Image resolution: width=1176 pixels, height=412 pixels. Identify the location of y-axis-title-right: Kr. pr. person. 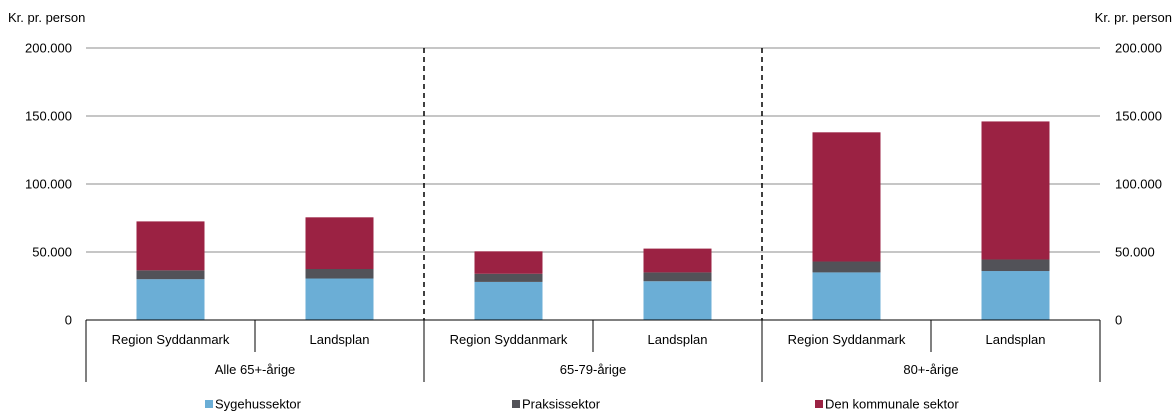
(1133, 17).